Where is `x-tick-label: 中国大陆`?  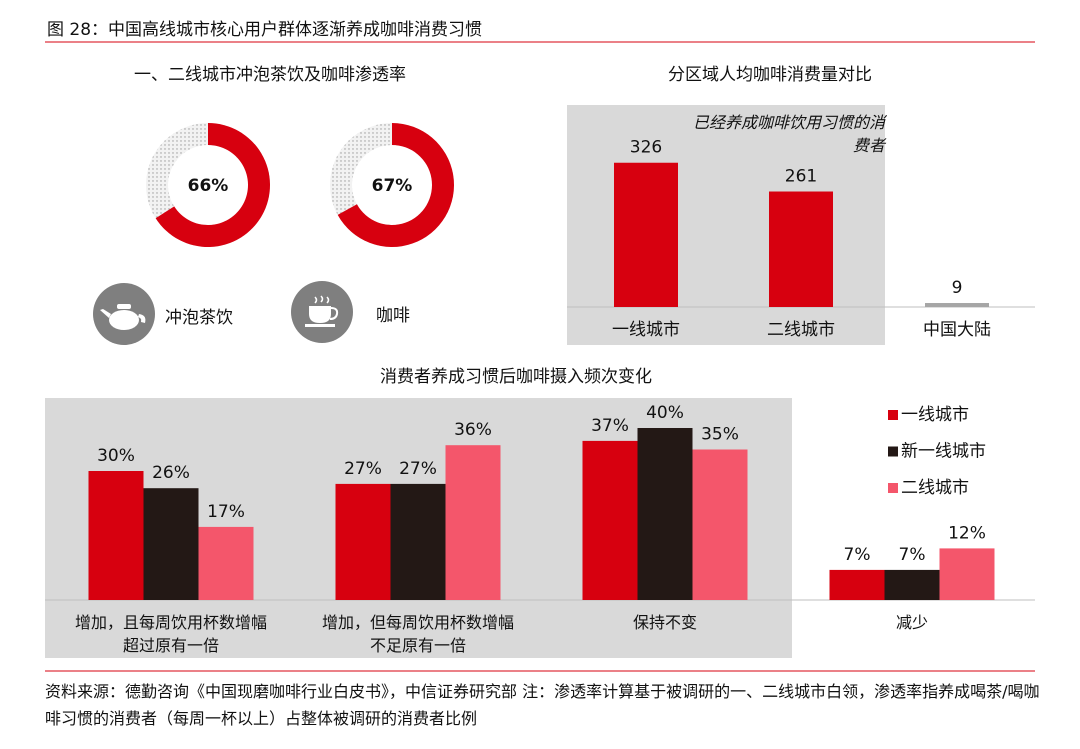 x-tick-label: 中国大陆 is located at coordinates (957, 330).